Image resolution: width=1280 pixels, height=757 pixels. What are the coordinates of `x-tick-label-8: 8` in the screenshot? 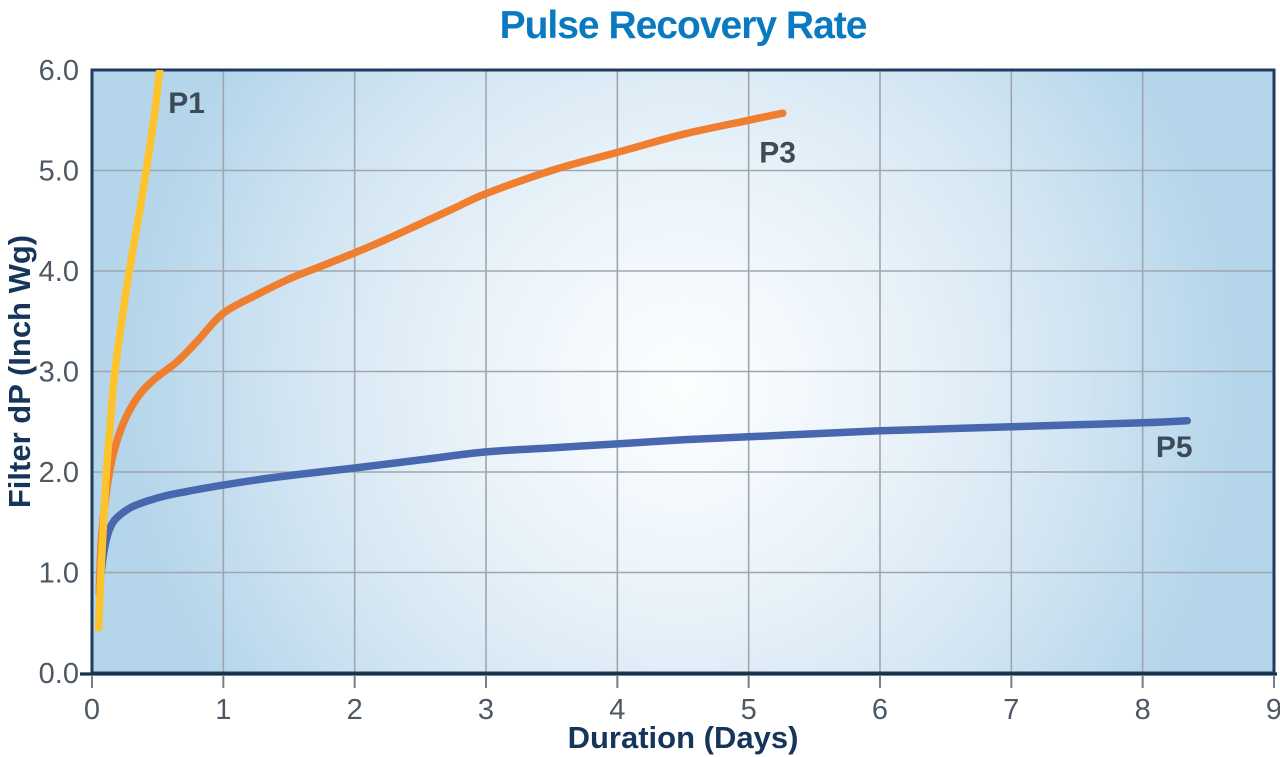 It's located at (1143, 710).